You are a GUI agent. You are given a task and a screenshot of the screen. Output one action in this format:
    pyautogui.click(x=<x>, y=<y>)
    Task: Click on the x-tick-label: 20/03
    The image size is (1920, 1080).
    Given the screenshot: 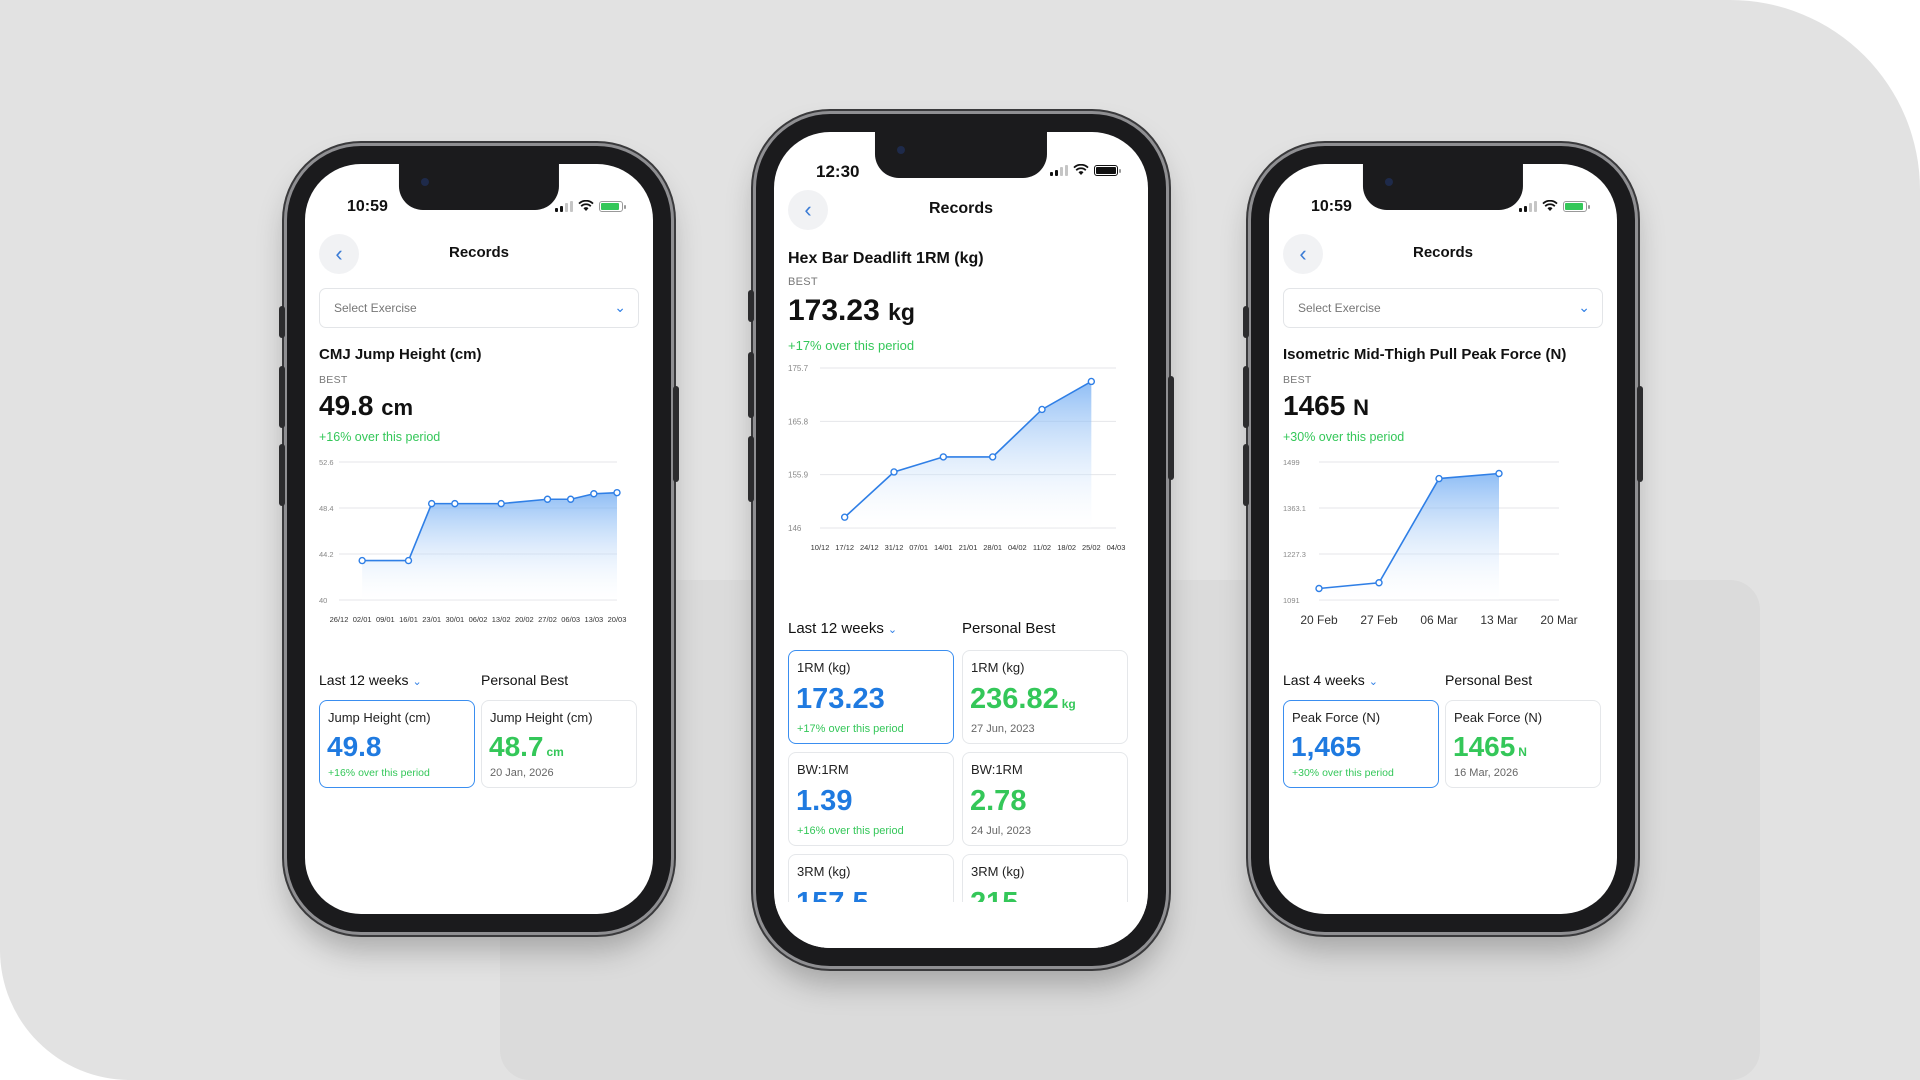 What is the action you would take?
    pyautogui.click(x=617, y=619)
    